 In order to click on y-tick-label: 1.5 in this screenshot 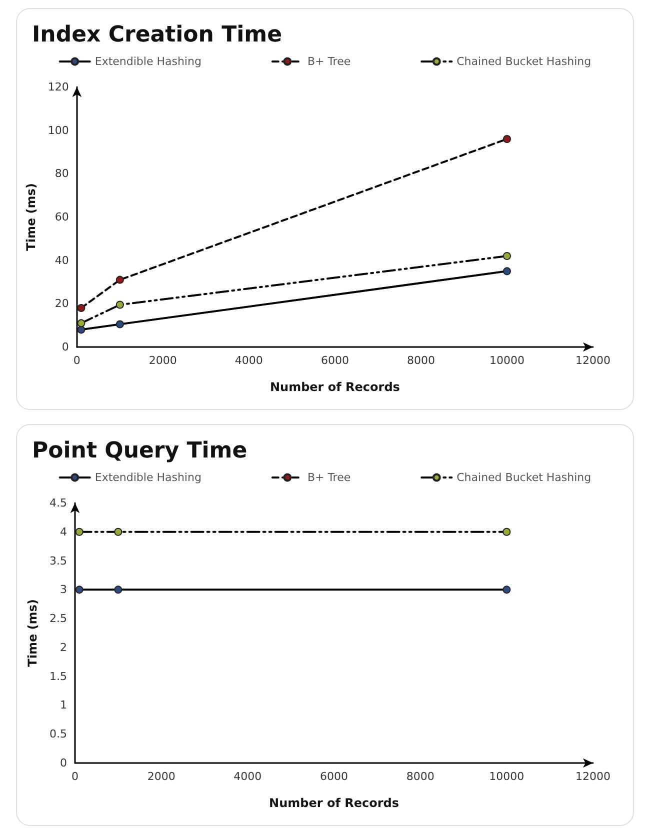, I will do `click(58, 676)`.